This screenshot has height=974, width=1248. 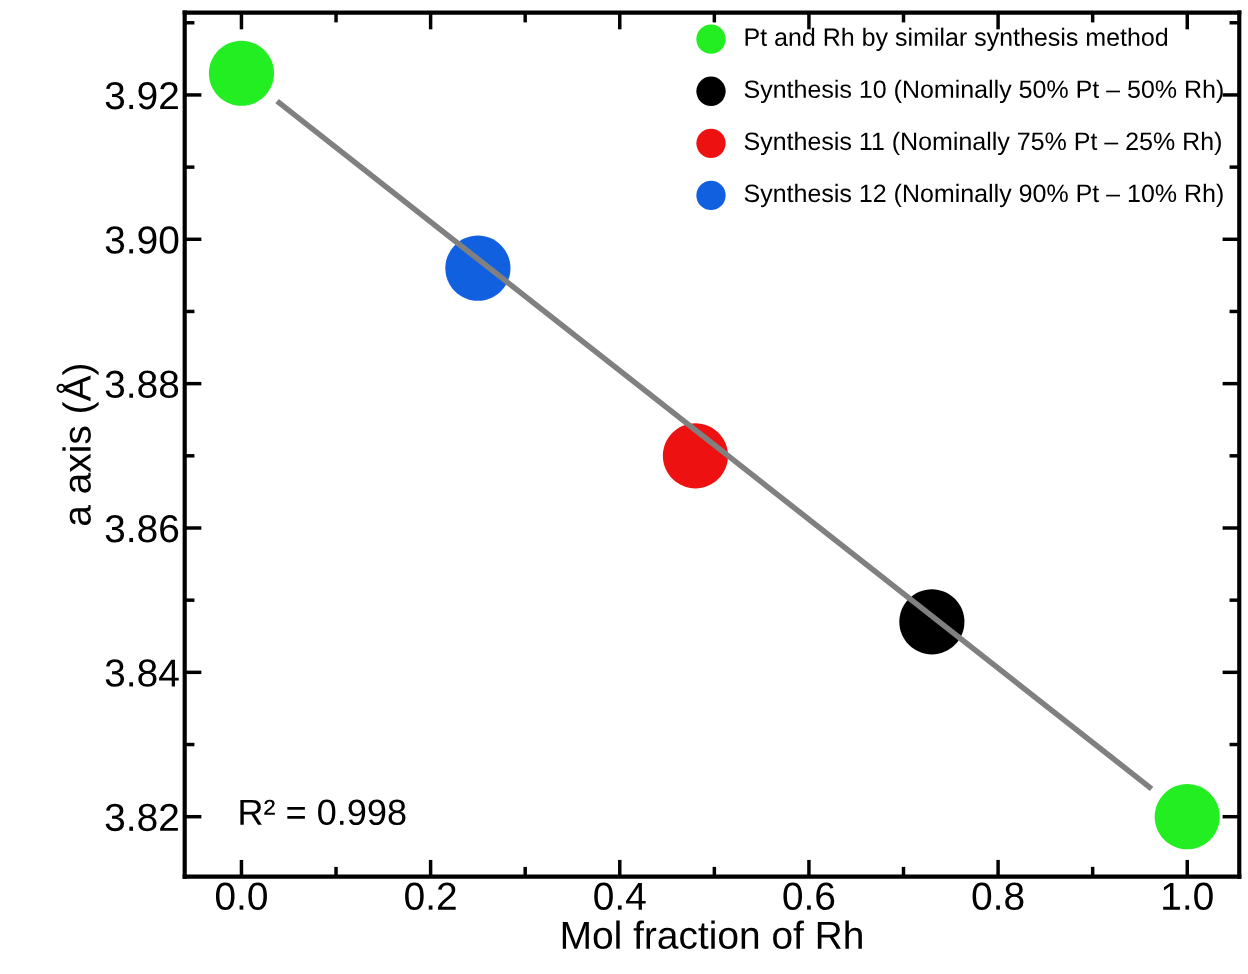 I want to click on y-tick-label: 3.90, so click(x=142, y=240).